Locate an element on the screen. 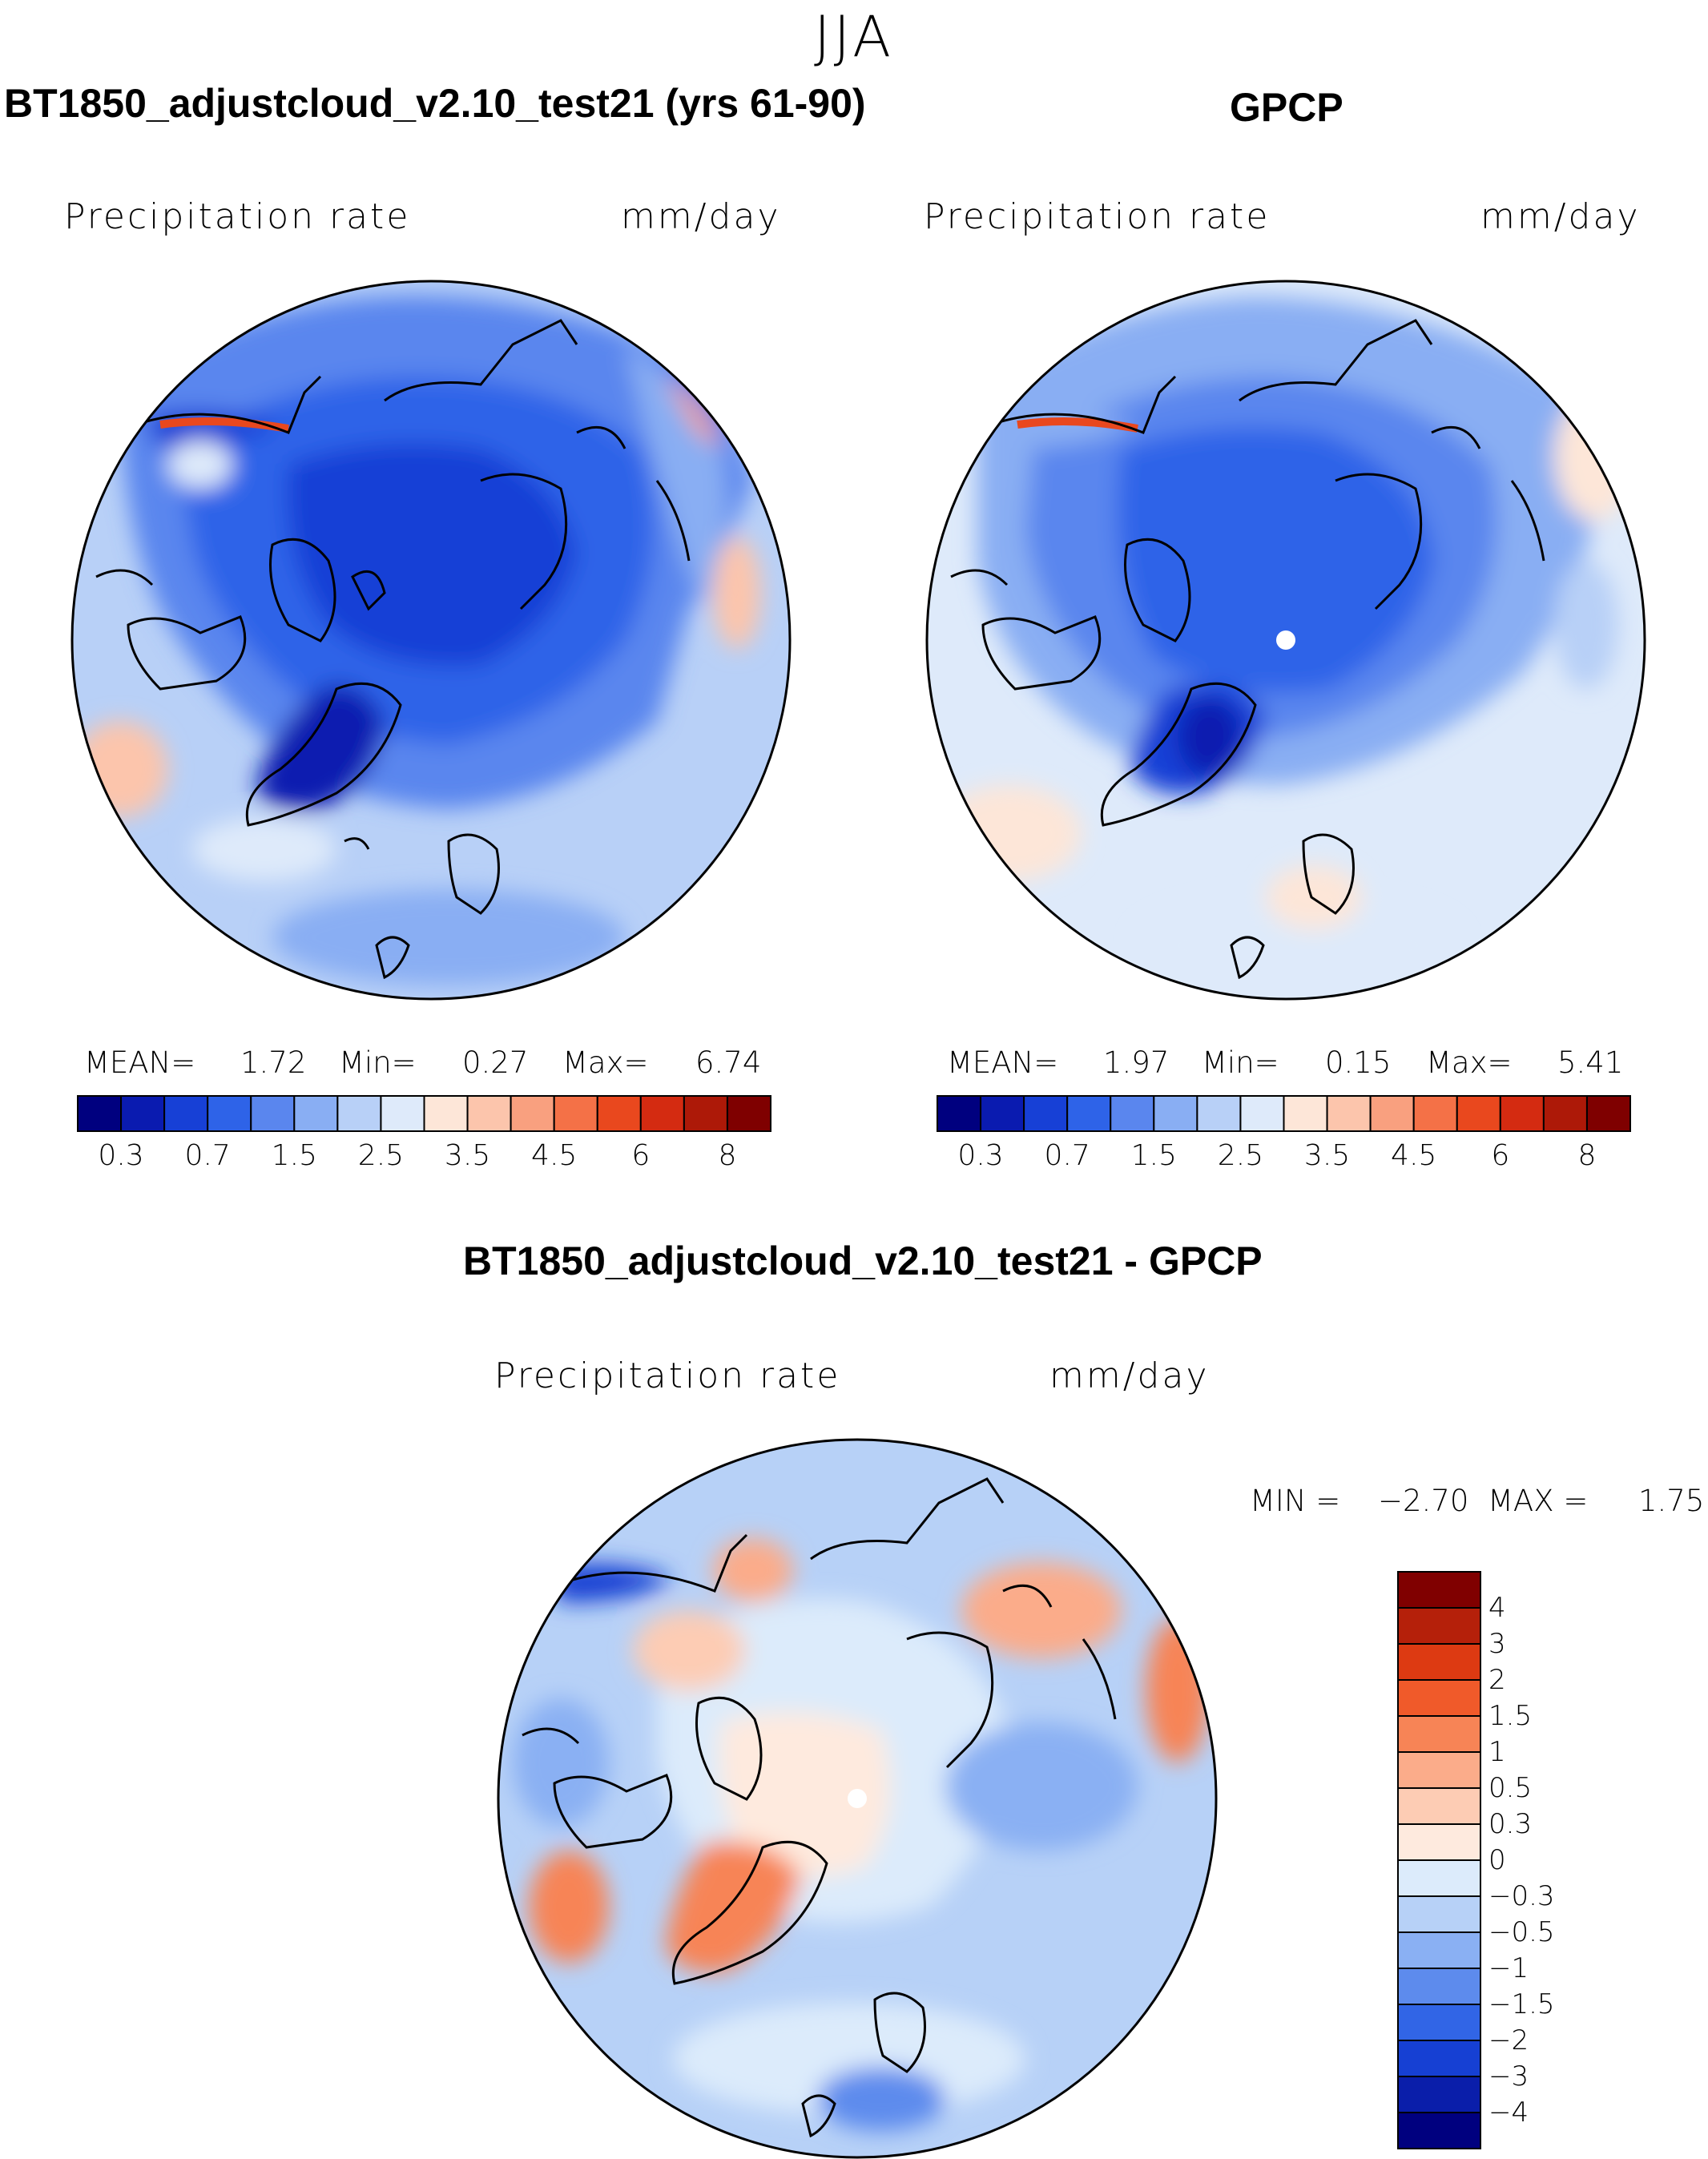 The width and height of the screenshot is (1708, 2159). colorbar-model-tick-label: 3.5 is located at coordinates (467, 1155).